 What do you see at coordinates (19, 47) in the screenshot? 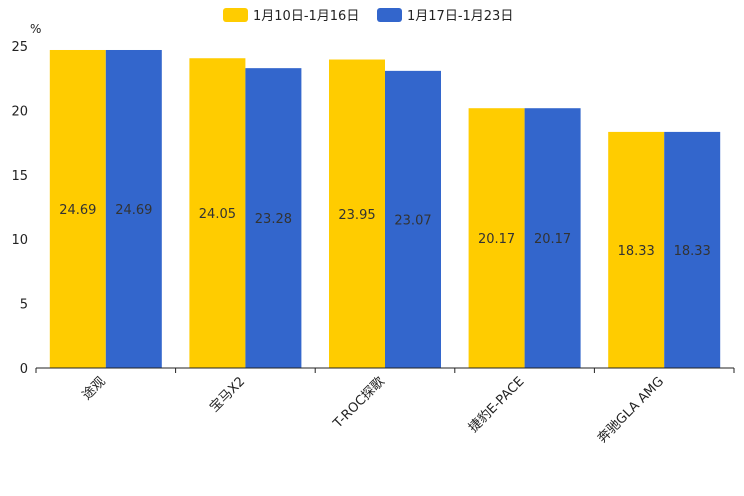
I see `y-tick-label: 25` at bounding box center [19, 47].